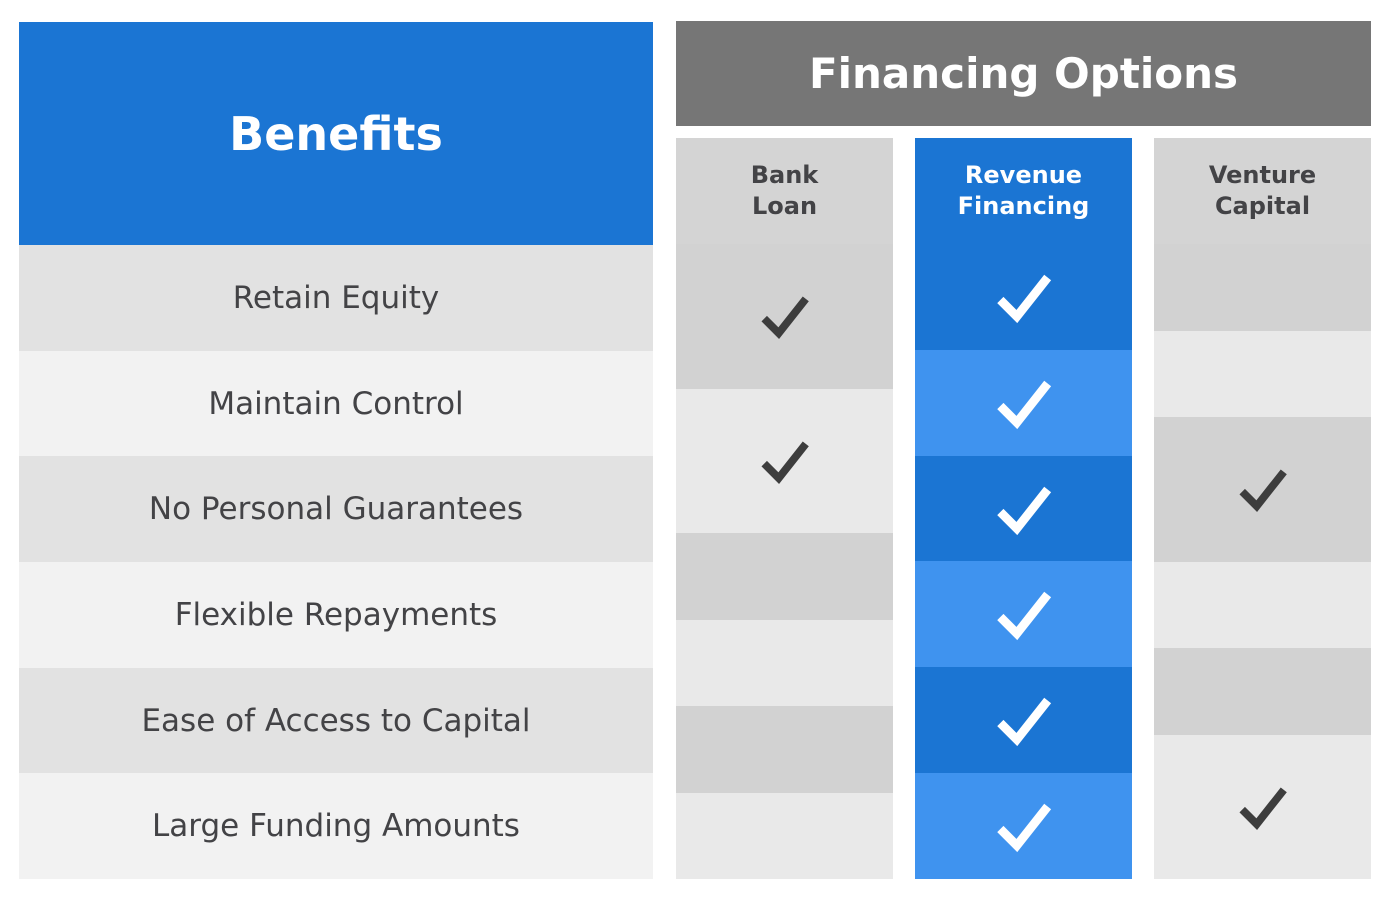 The image size is (1389, 900). I want to click on column-header-bank-loan: Bank Loan, so click(784, 191).